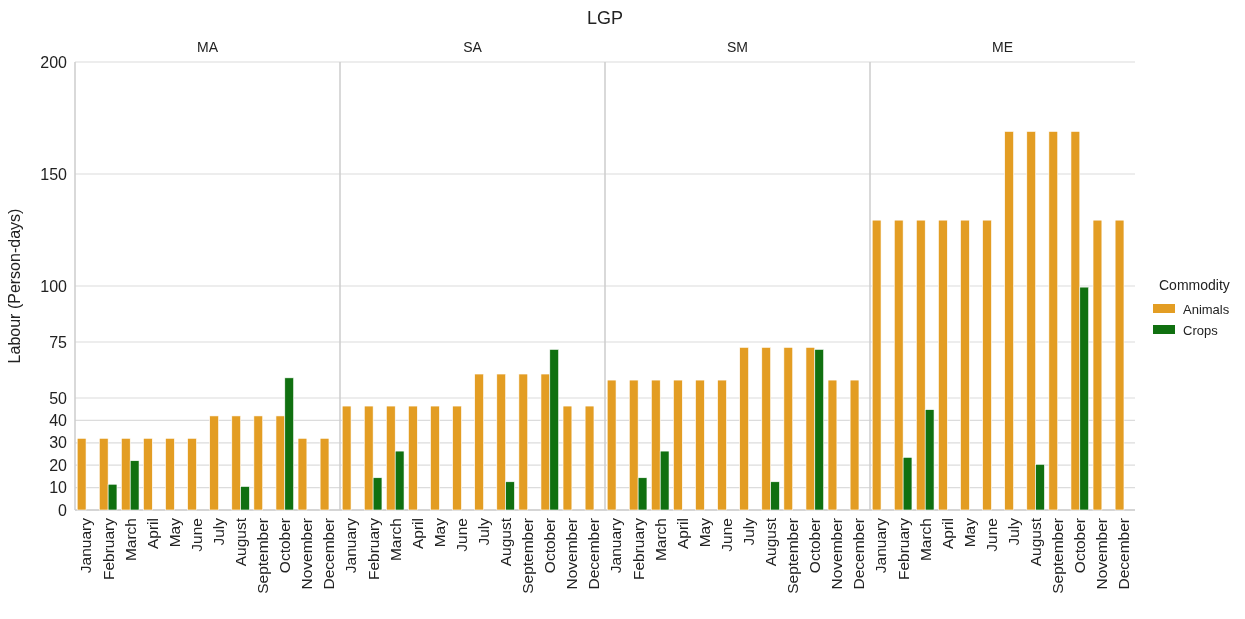 The height and width of the screenshot is (619, 1245). I want to click on y-tick-label: 150, so click(54, 174).